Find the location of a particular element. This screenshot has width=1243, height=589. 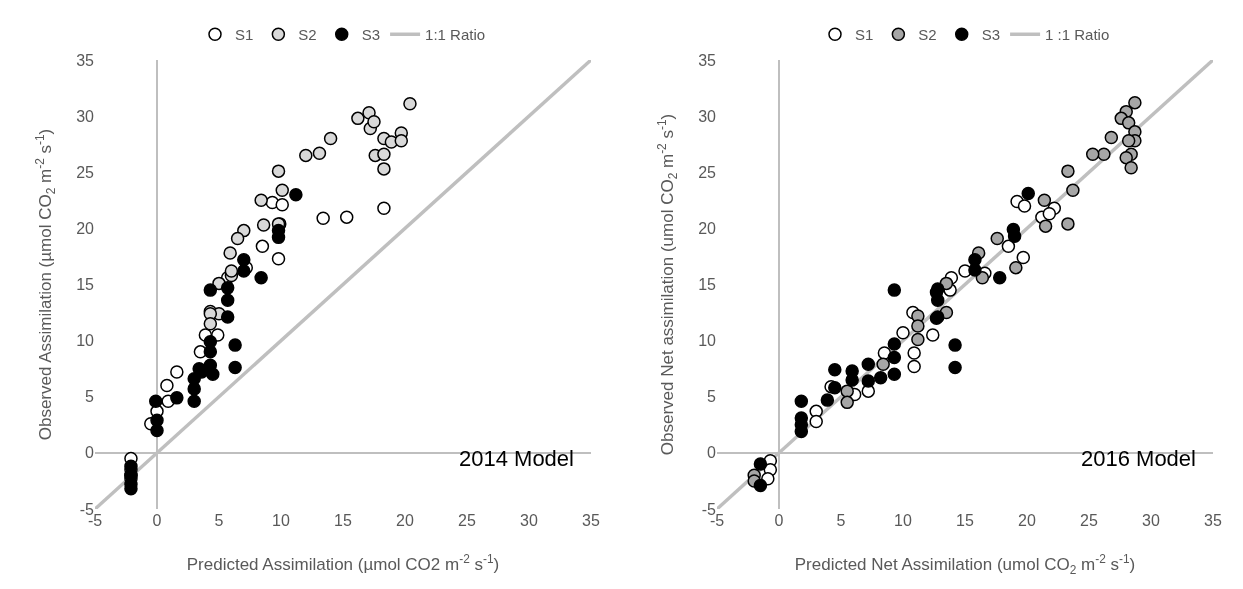

x-axis-title: Predicted Net Assimilation (umol CO$_{2}$ m$^{-2}$ s$^{-1}$) is located at coordinates (965, 564).